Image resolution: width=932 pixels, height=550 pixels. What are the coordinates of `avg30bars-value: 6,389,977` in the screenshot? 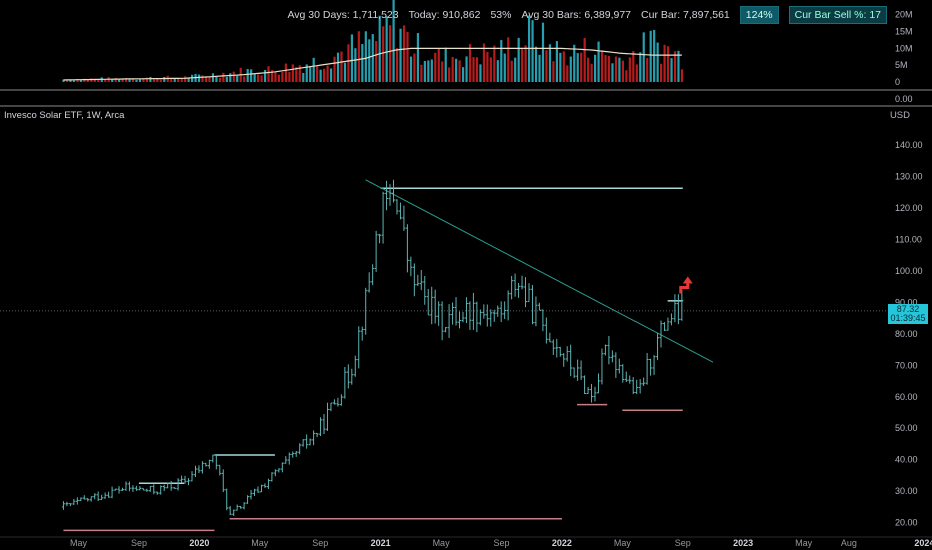 It's located at (608, 15).